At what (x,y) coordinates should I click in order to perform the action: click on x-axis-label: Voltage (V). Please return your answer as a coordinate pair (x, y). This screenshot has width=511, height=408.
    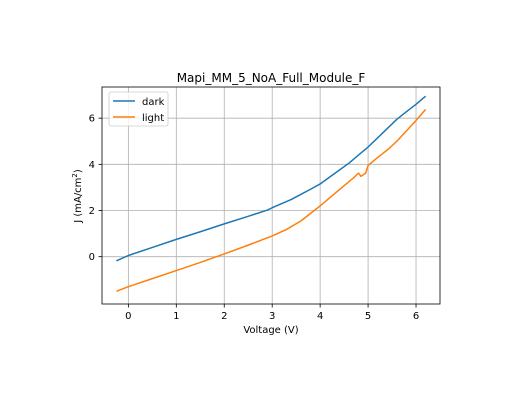
    Looking at the image, I should click on (270, 330).